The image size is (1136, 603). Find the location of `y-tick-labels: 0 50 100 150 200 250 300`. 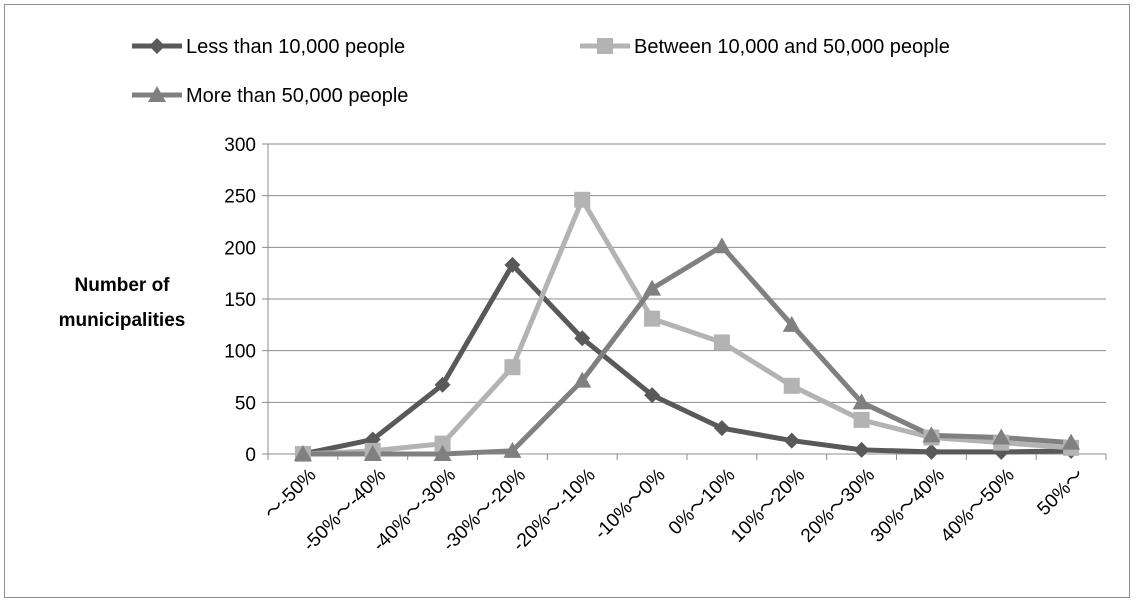

y-tick-labels: 0 50 100 150 200 250 300 is located at coordinates (240, 300).